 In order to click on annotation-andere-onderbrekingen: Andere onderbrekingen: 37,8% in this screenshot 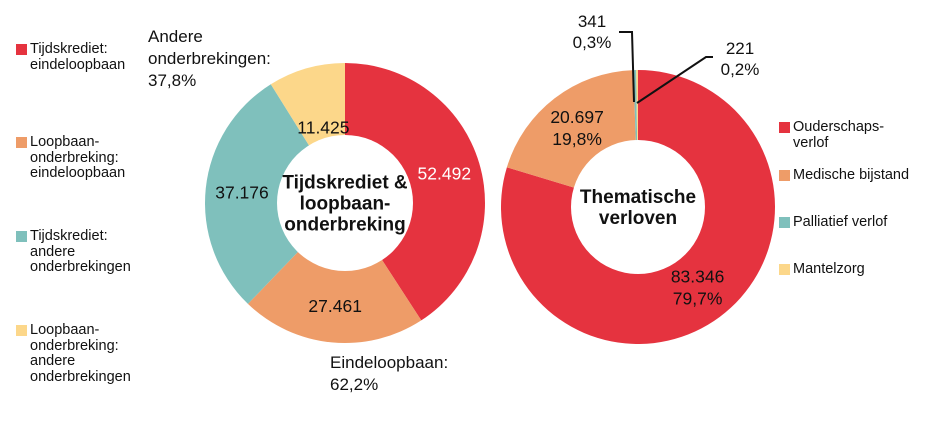, I will do `click(209, 58)`.